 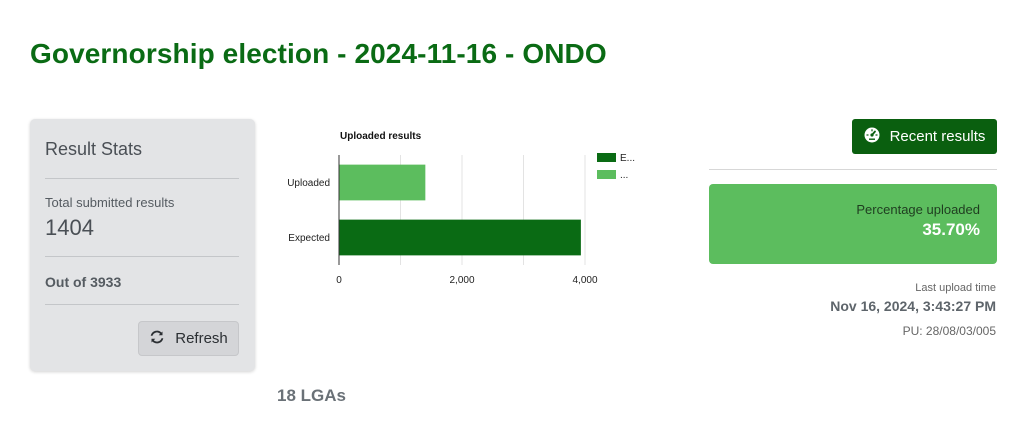 I want to click on out-of-total: Out of 3933, so click(x=83, y=282).